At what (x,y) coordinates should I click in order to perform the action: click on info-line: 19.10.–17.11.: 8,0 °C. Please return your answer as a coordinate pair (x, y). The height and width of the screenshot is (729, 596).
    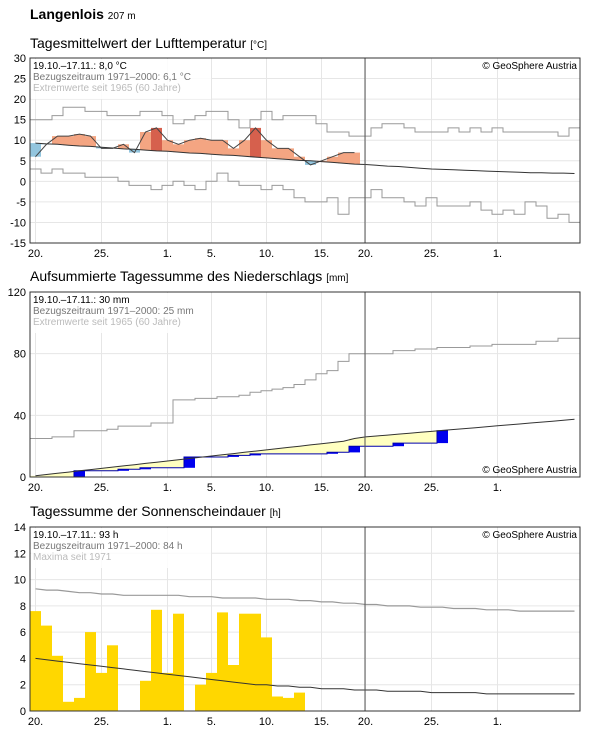
    Looking at the image, I should click on (80, 66).